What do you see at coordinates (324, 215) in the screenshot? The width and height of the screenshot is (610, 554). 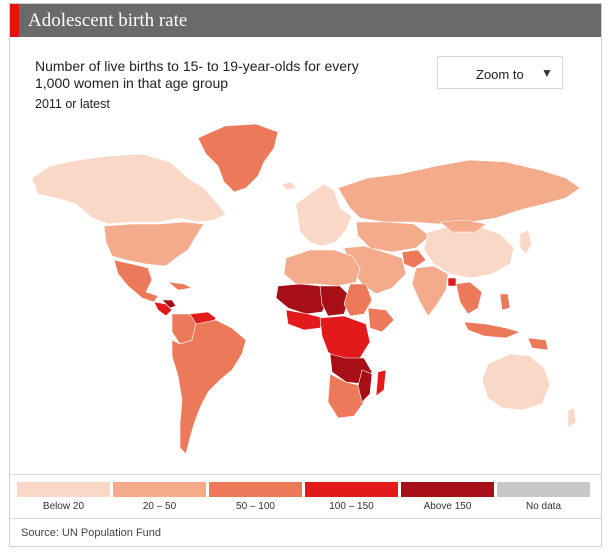 I see `region-europe` at bounding box center [324, 215].